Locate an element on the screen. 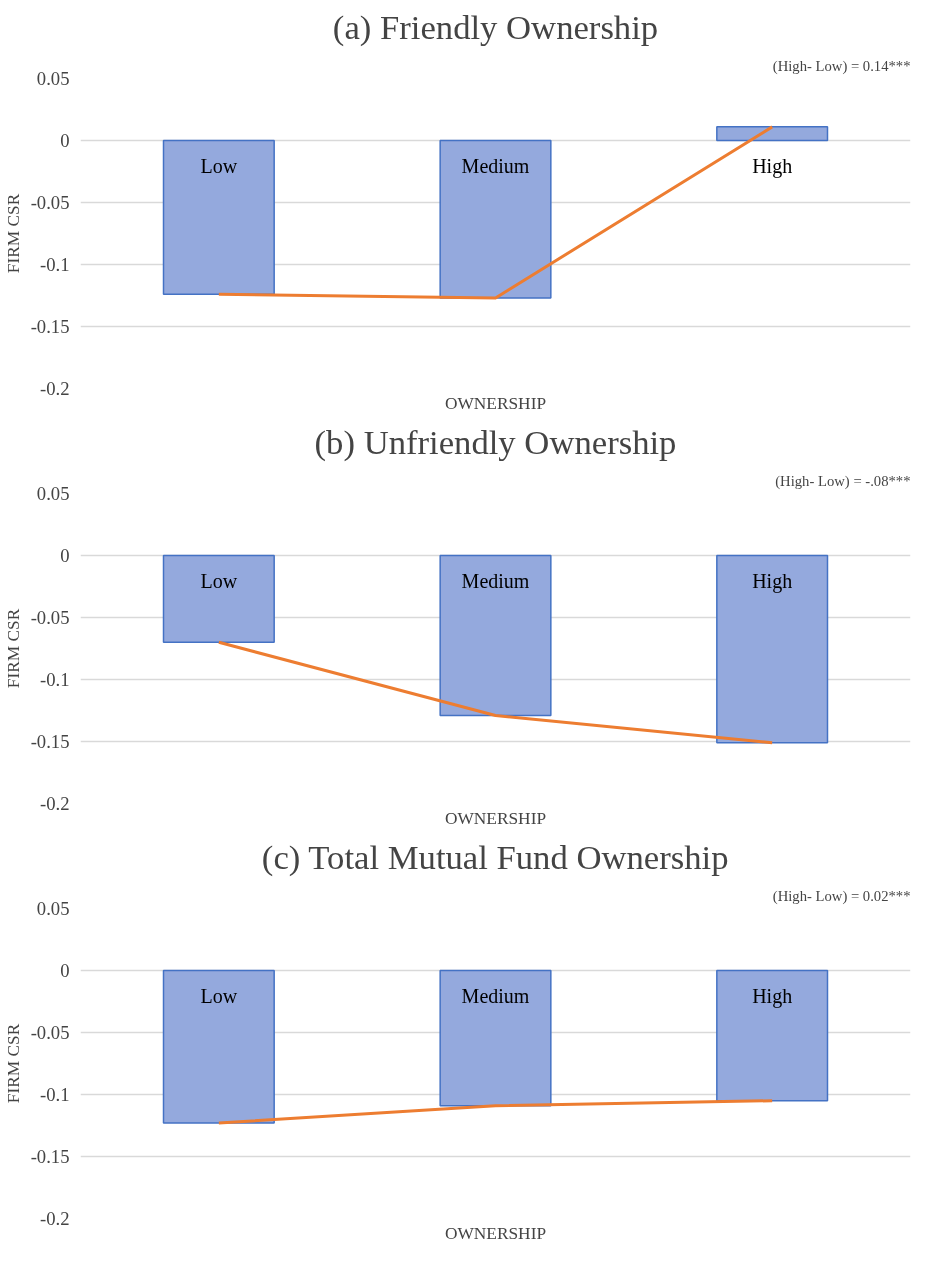 This screenshot has height=1284, width=945. chart-title: (a) Friendly Ownership is located at coordinates (495, 27).